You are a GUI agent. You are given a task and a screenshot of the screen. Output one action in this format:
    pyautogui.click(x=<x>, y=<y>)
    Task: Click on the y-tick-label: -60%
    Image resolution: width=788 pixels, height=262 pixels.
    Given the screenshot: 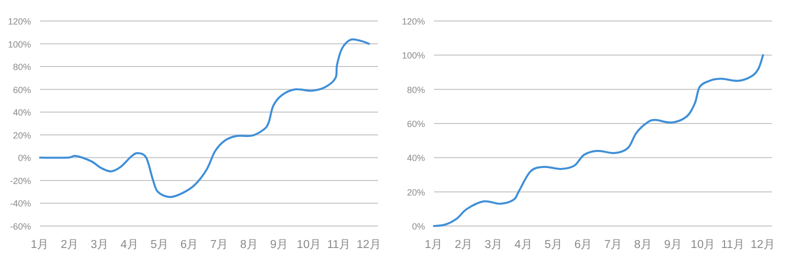 What is the action you would take?
    pyautogui.click(x=20, y=227)
    